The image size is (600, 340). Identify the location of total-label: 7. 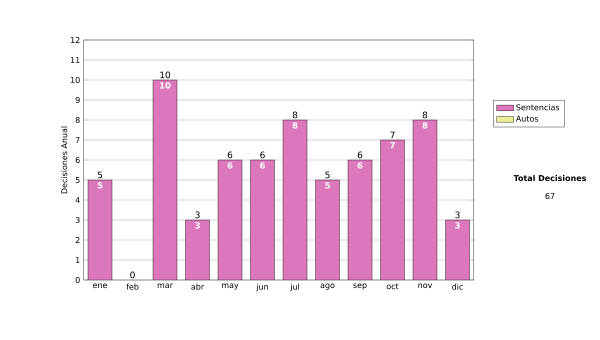
(392, 135).